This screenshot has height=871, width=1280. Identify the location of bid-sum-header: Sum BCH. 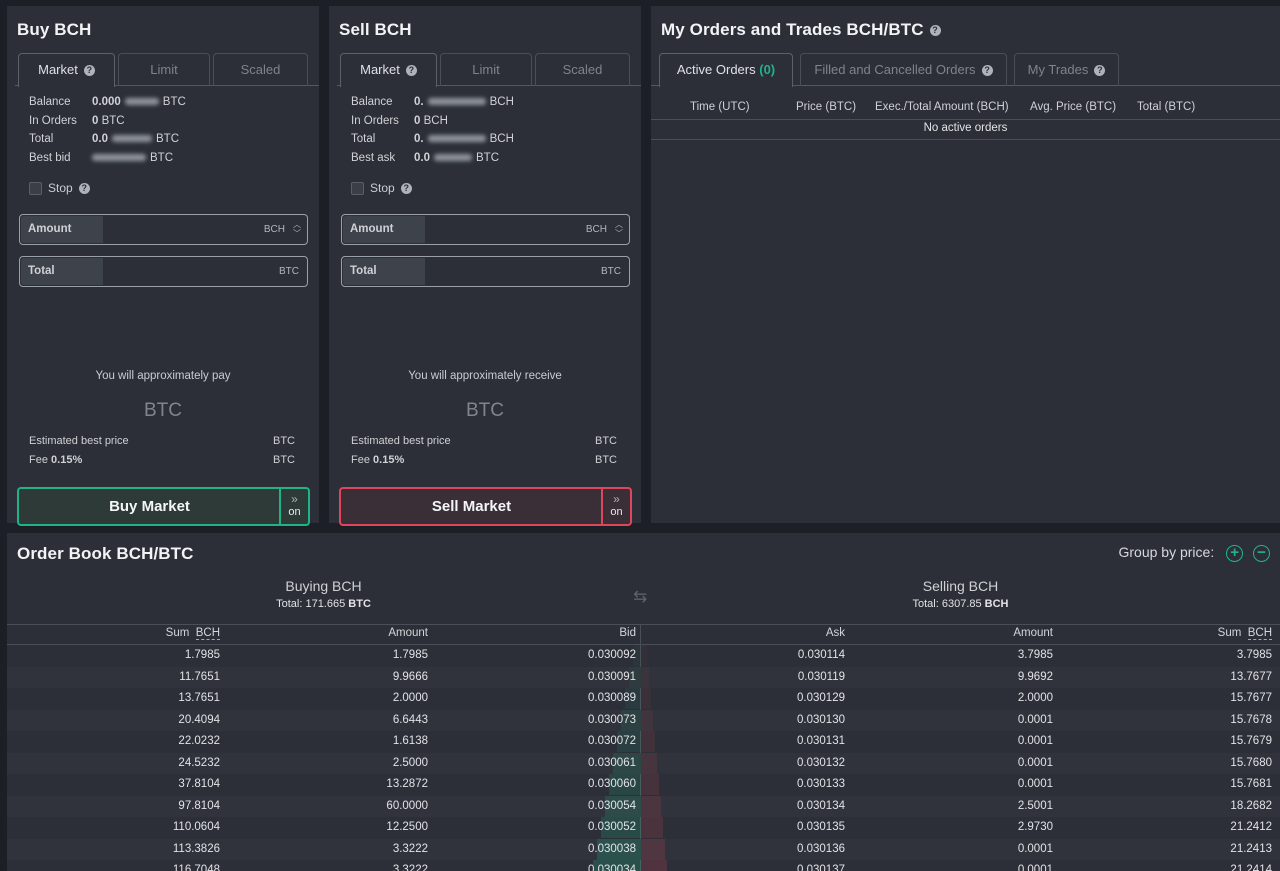
(192, 633).